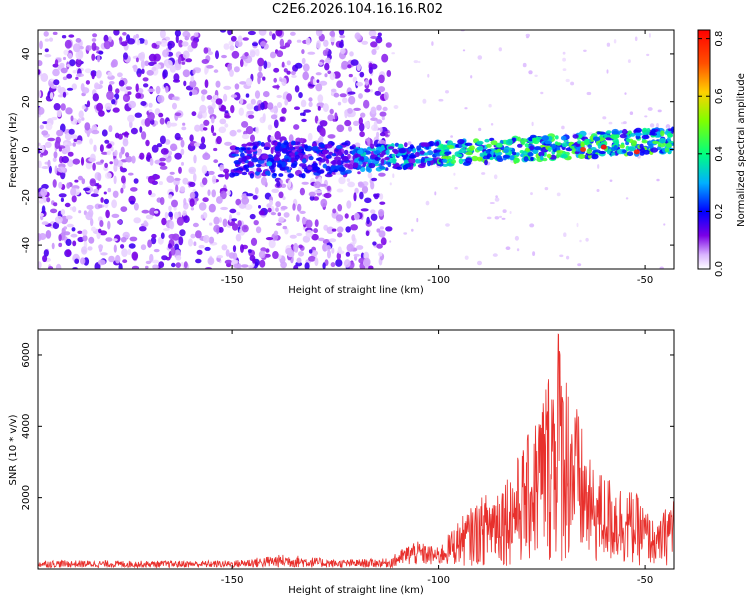  I want to click on y-tick-label: 0, so click(26, 149).